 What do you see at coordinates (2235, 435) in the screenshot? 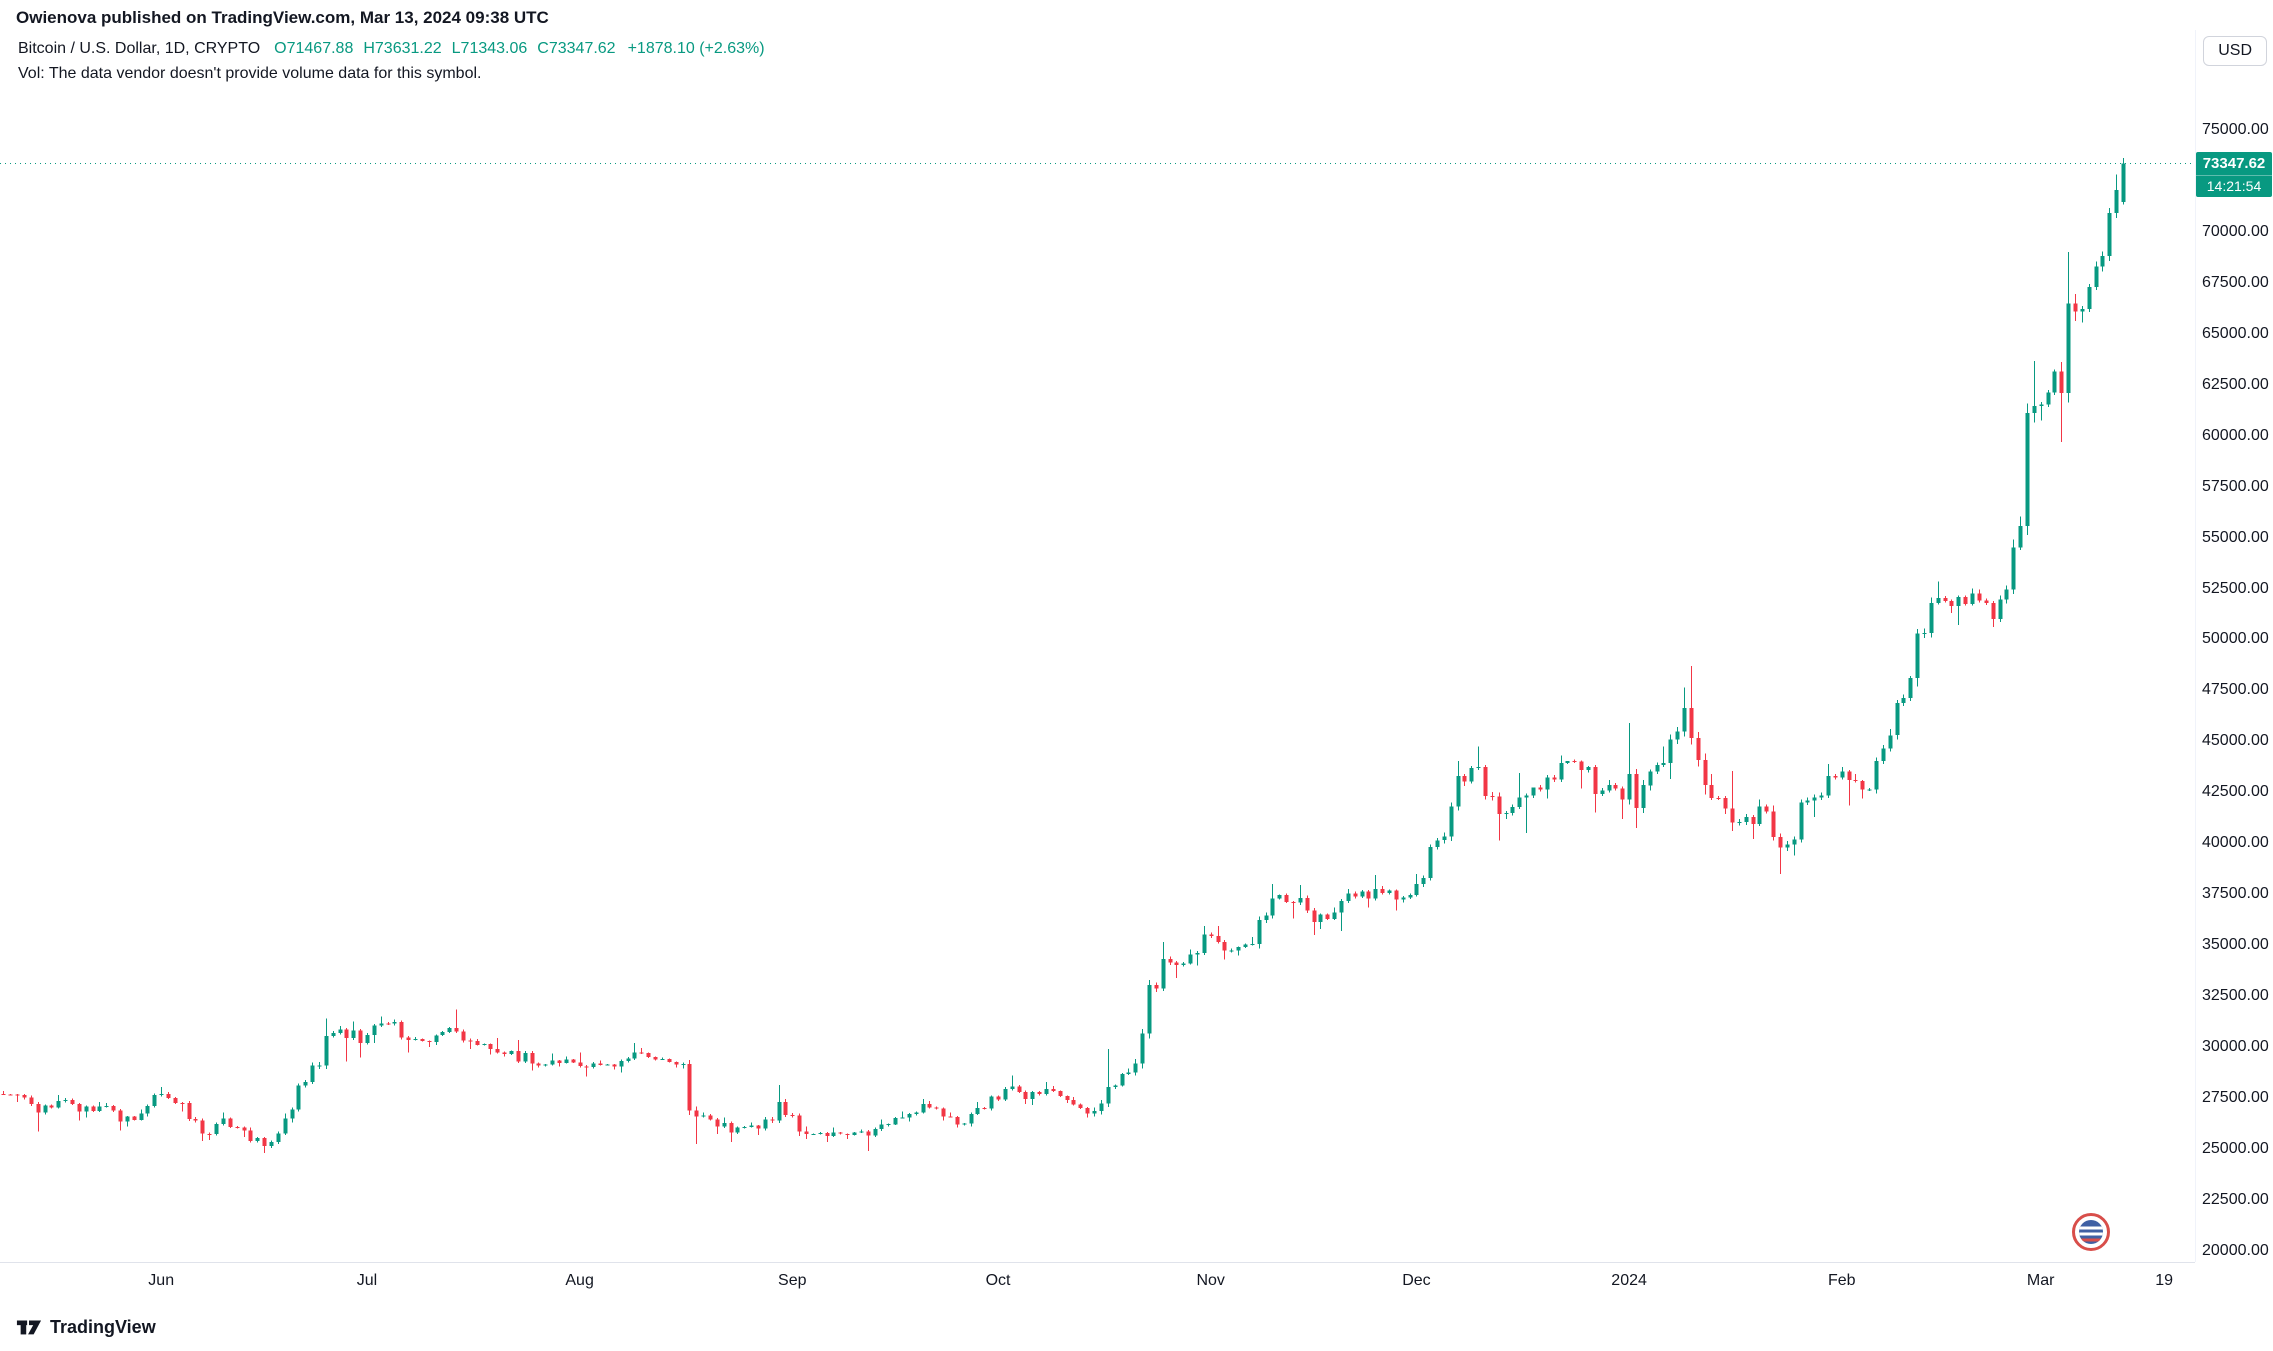
I see `price-axis-label: 60000.00` at bounding box center [2235, 435].